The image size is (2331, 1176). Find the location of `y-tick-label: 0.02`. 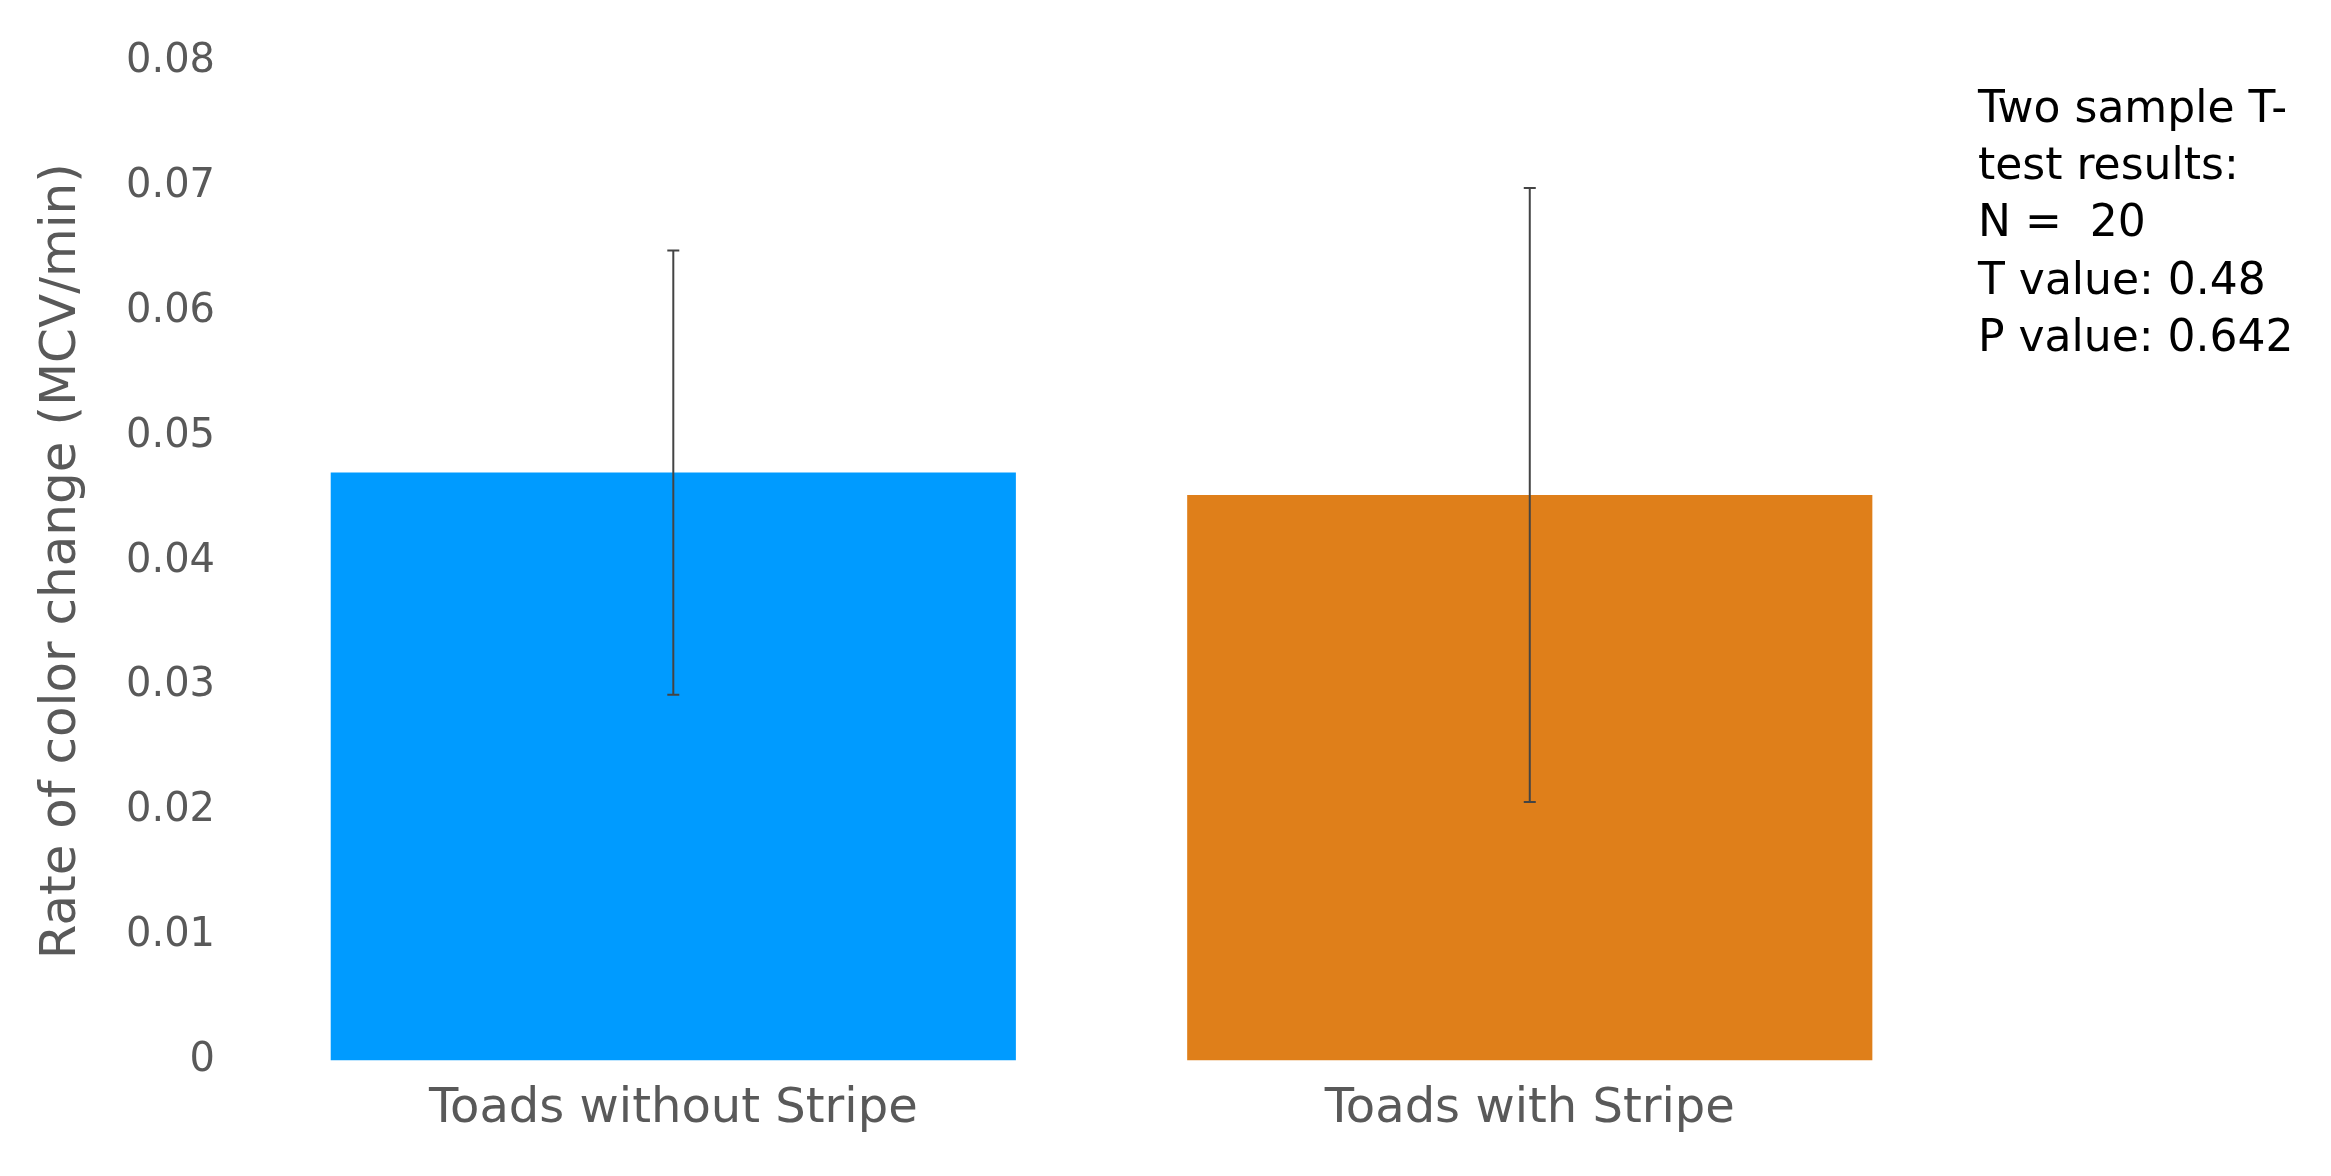

y-tick-label: 0.02 is located at coordinates (171, 807).